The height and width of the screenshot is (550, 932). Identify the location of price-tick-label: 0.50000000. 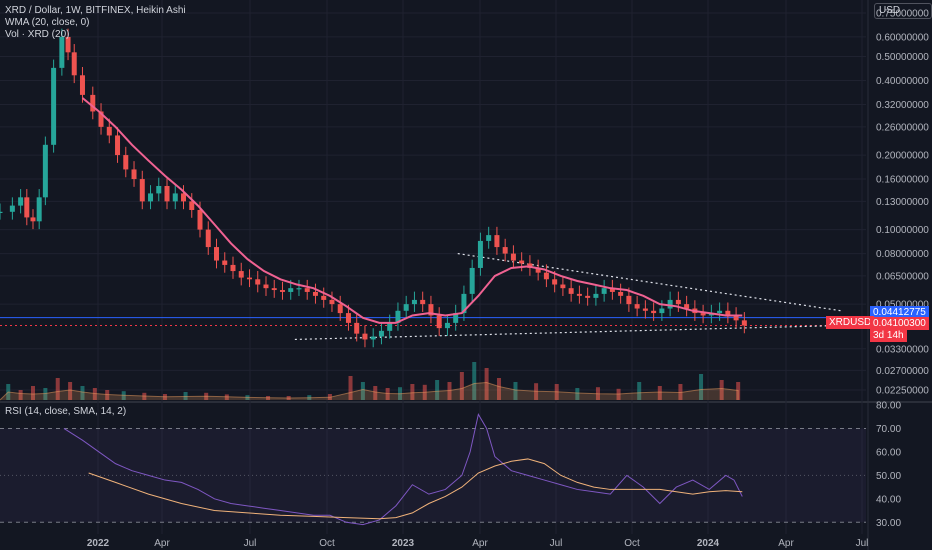
(902, 57).